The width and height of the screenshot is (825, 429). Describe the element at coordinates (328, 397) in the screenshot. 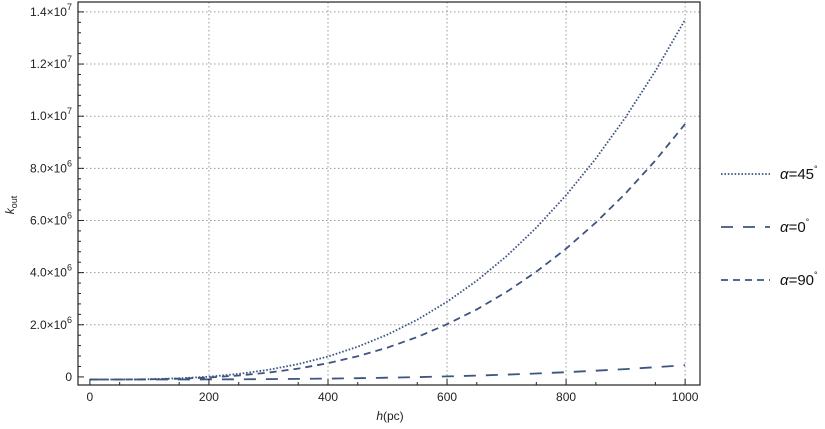

I see `x-tick-label: 400` at that location.